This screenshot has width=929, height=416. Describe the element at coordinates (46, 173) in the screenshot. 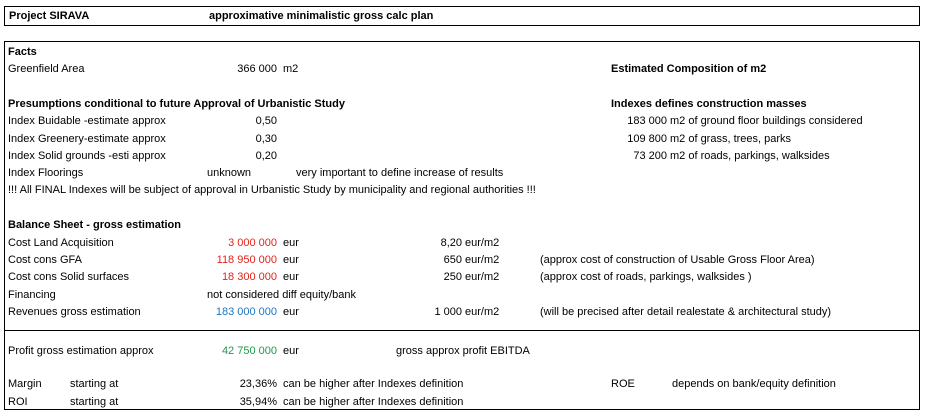

I see `index-floorings-label: Index Floorings` at that location.